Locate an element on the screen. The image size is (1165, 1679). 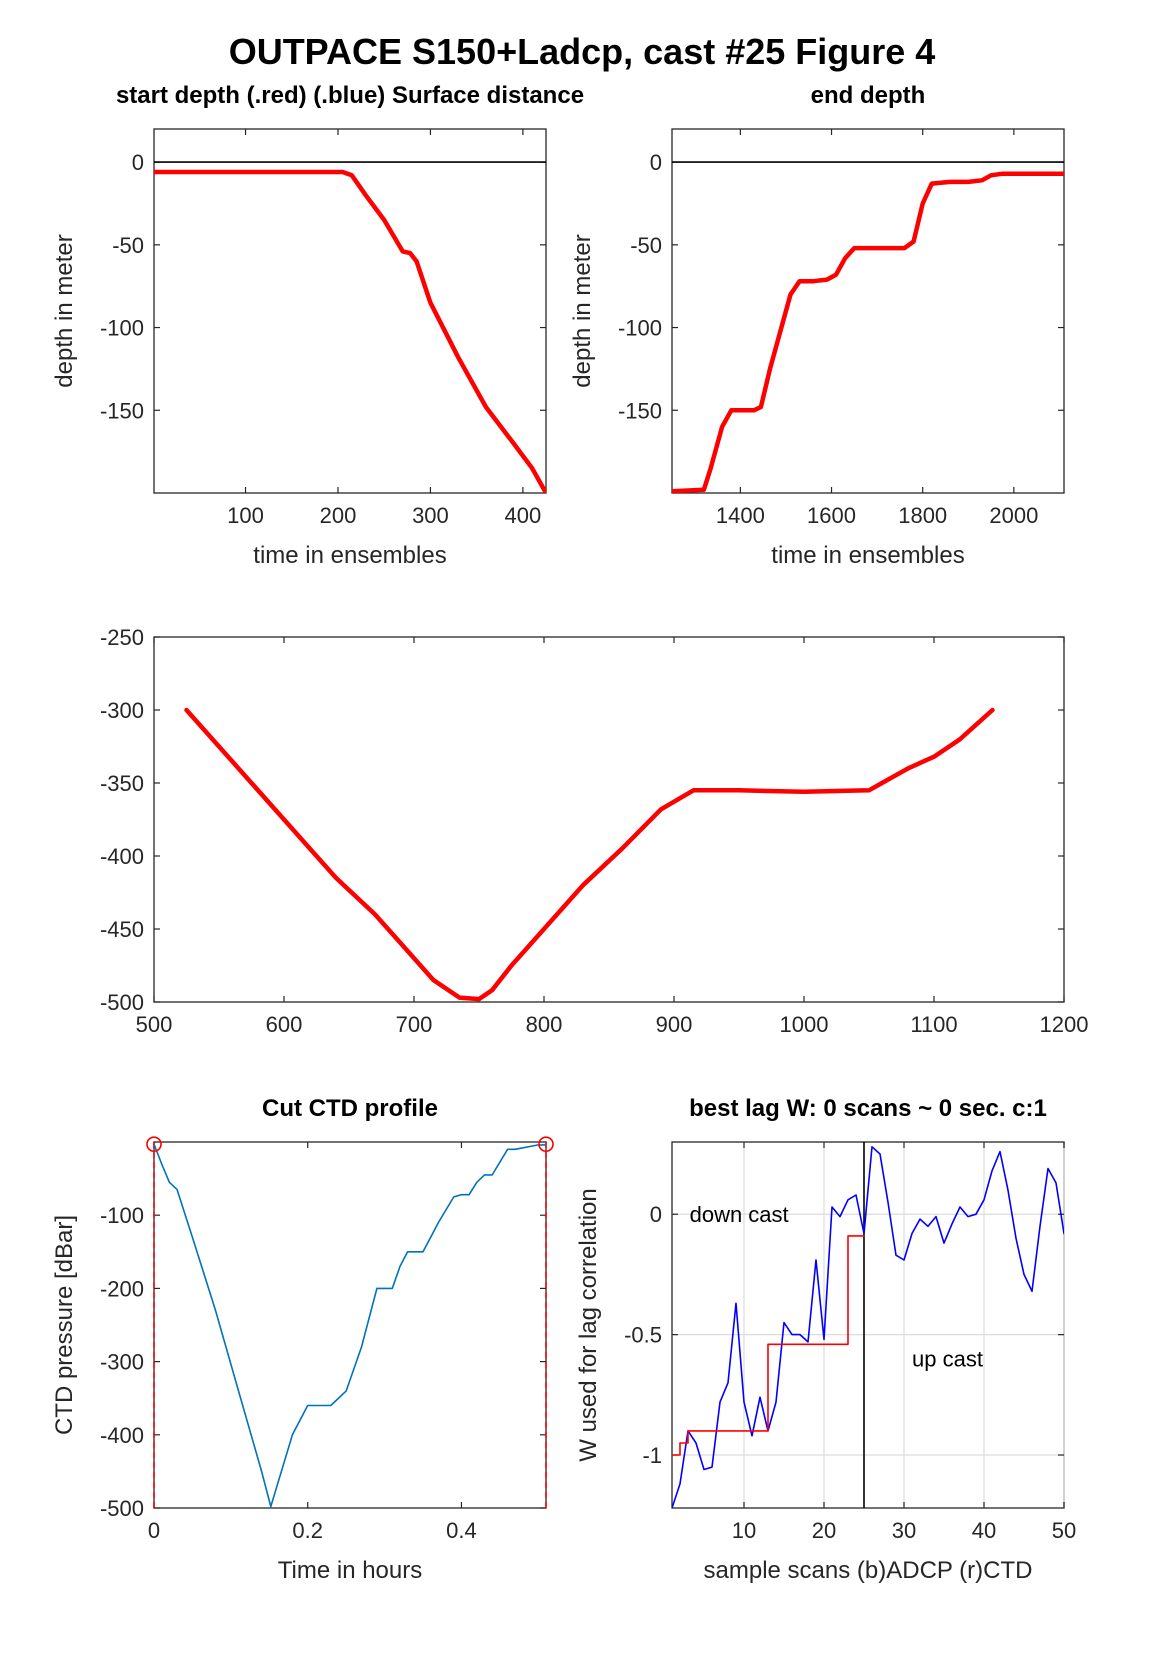
position-ytick-label-5: -500 is located at coordinates (122, 1002).